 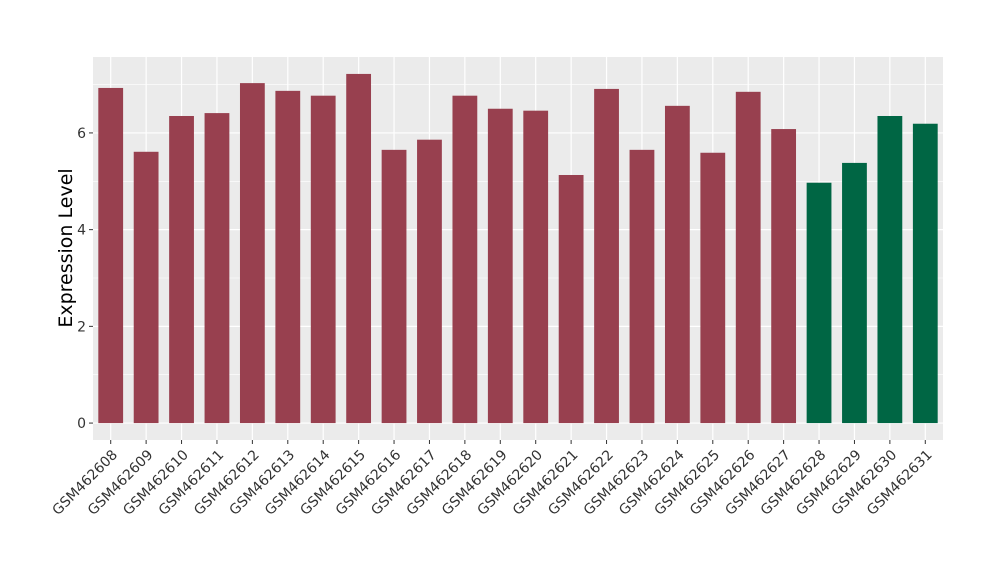 What do you see at coordinates (81, 424) in the screenshot?
I see `y-tick-label: 0` at bounding box center [81, 424].